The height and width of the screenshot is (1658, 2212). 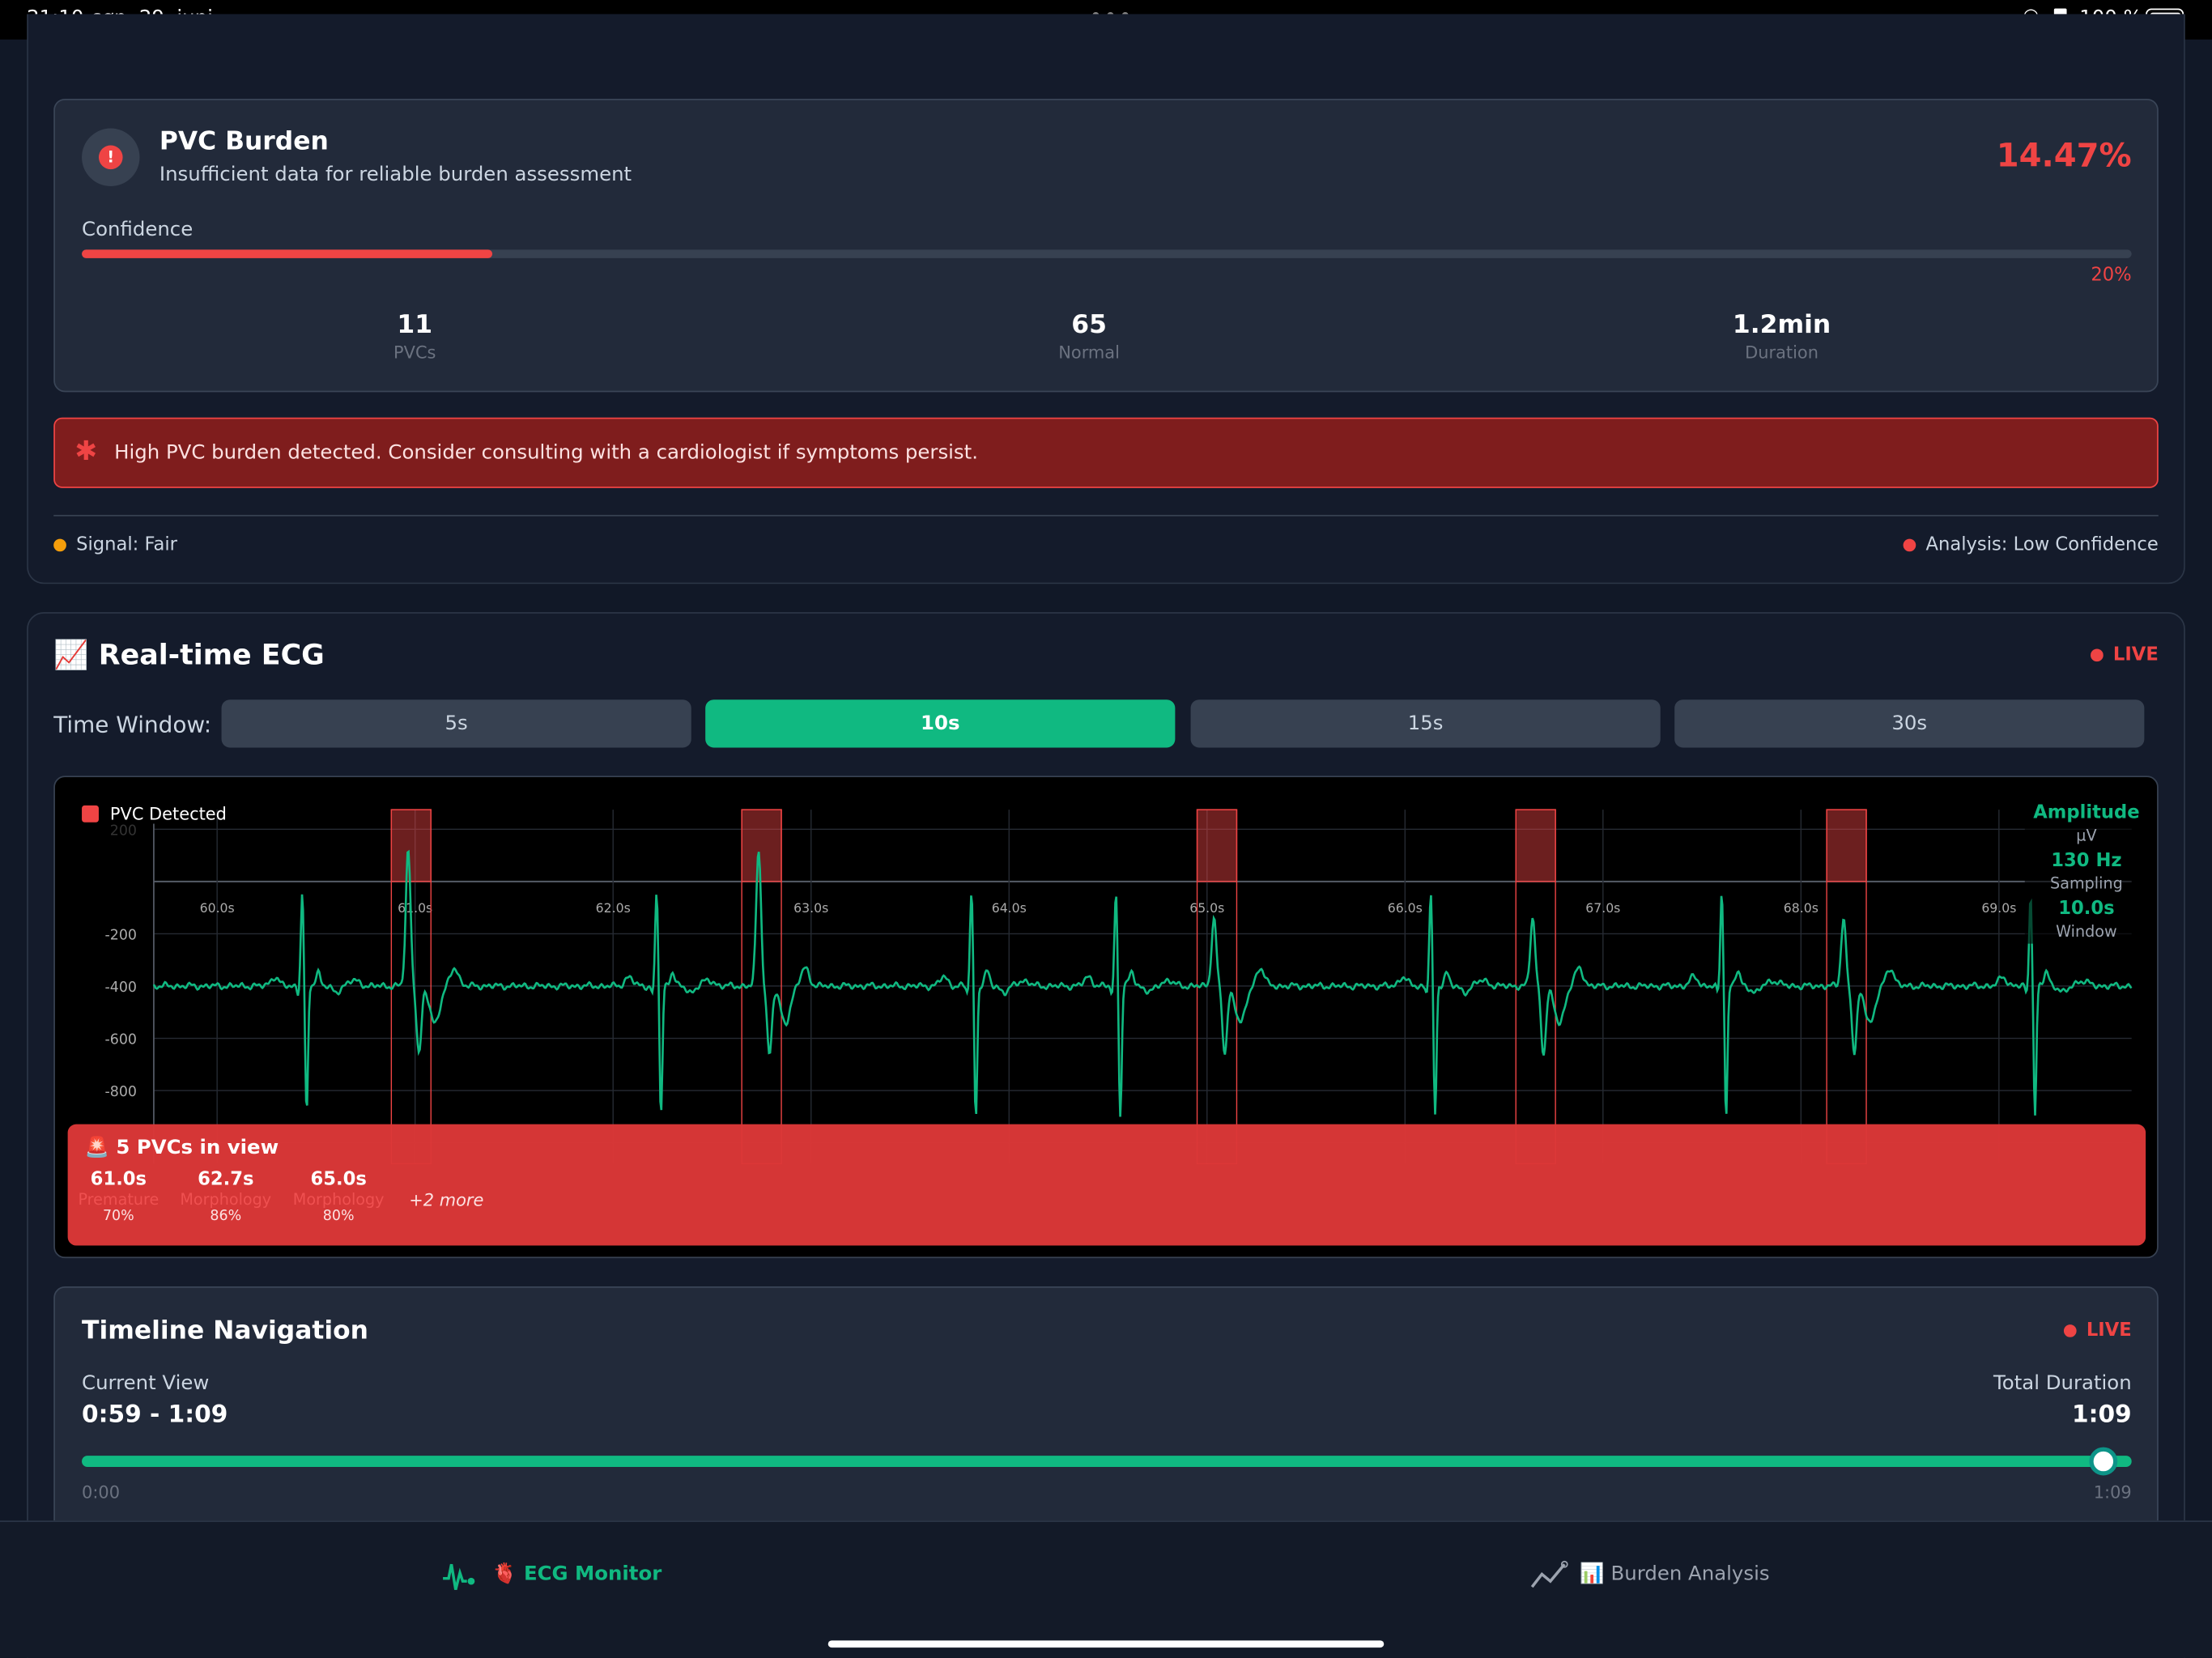 I want to click on sampling-label: Sampling, so click(x=2086, y=884).